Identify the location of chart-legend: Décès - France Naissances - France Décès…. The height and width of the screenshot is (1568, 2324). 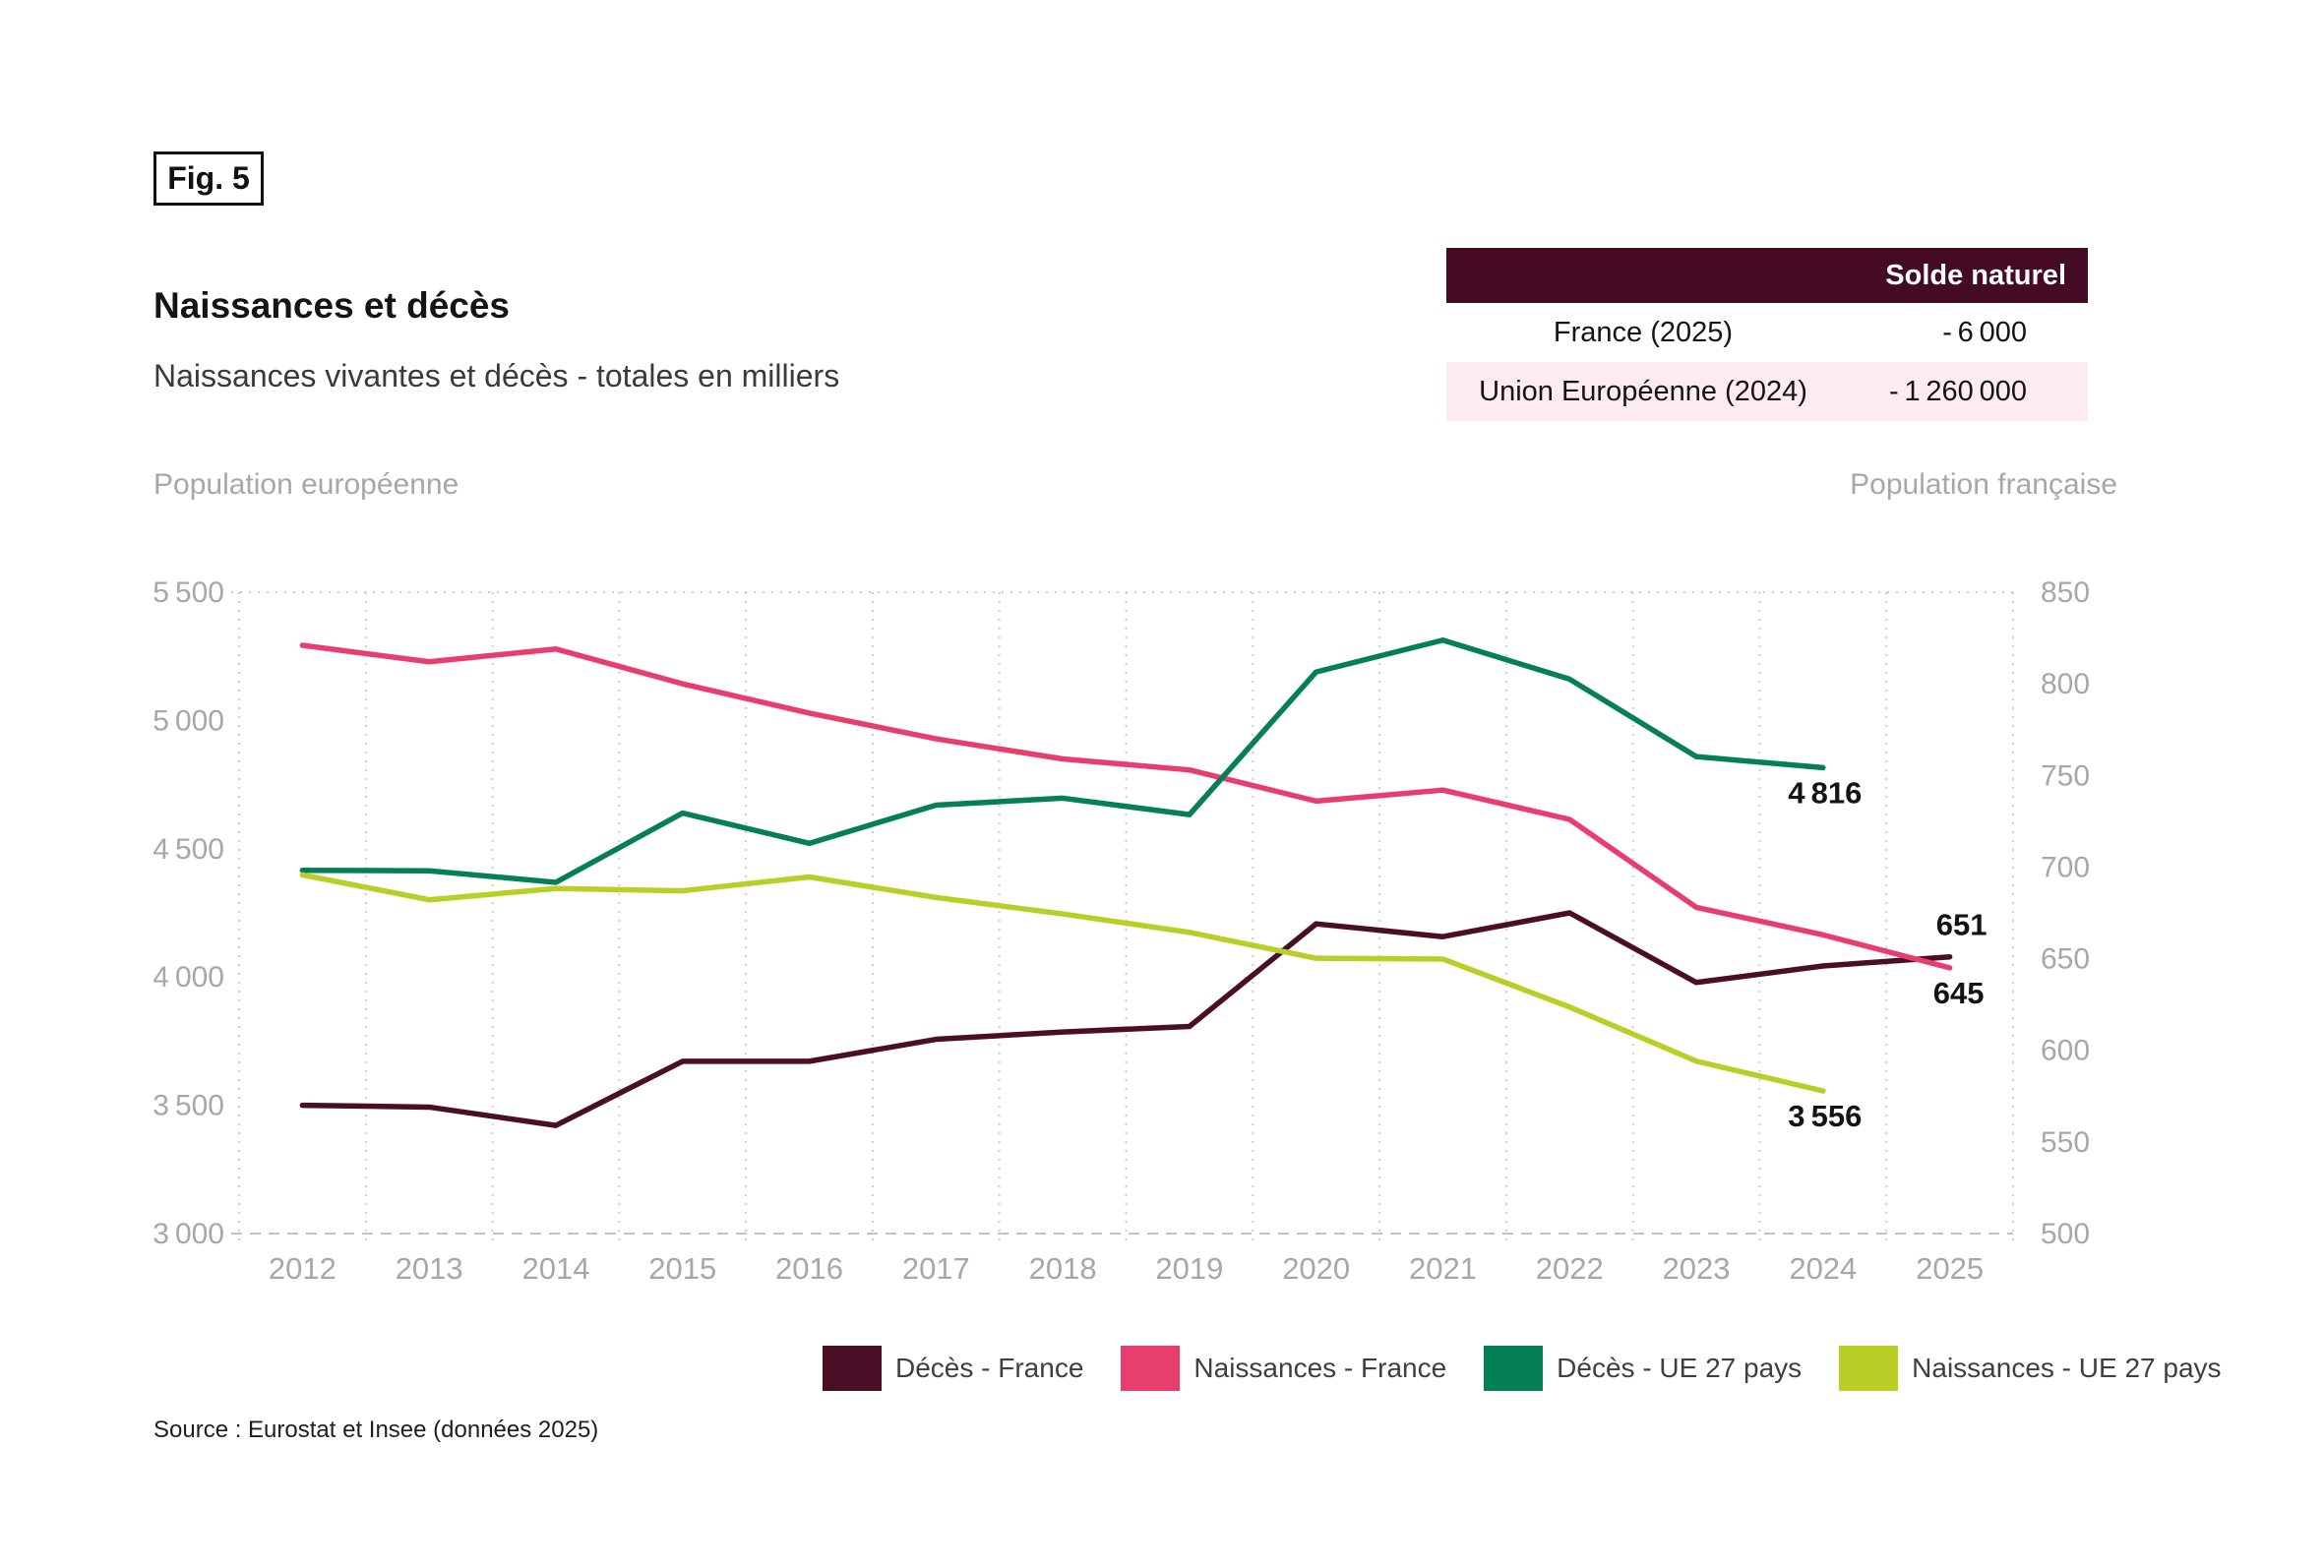
(1522, 1368).